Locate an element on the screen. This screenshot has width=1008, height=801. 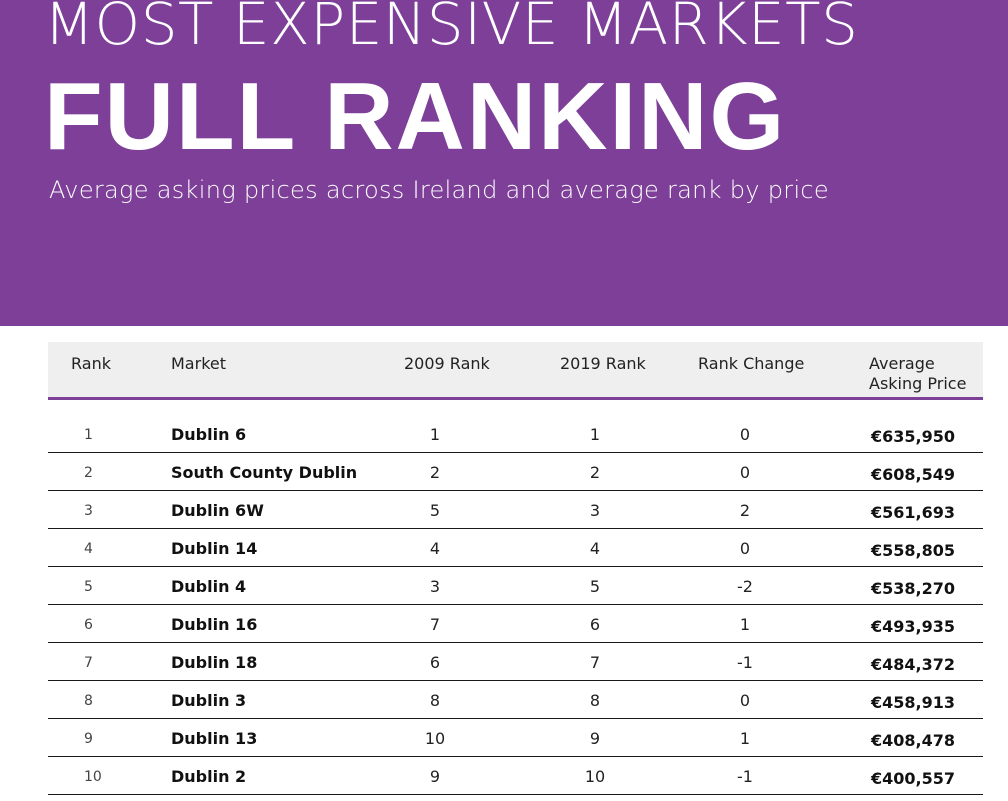
table-row: 10 Dublin 2 9 10 -1 €400,557 is located at coordinates (515, 776).